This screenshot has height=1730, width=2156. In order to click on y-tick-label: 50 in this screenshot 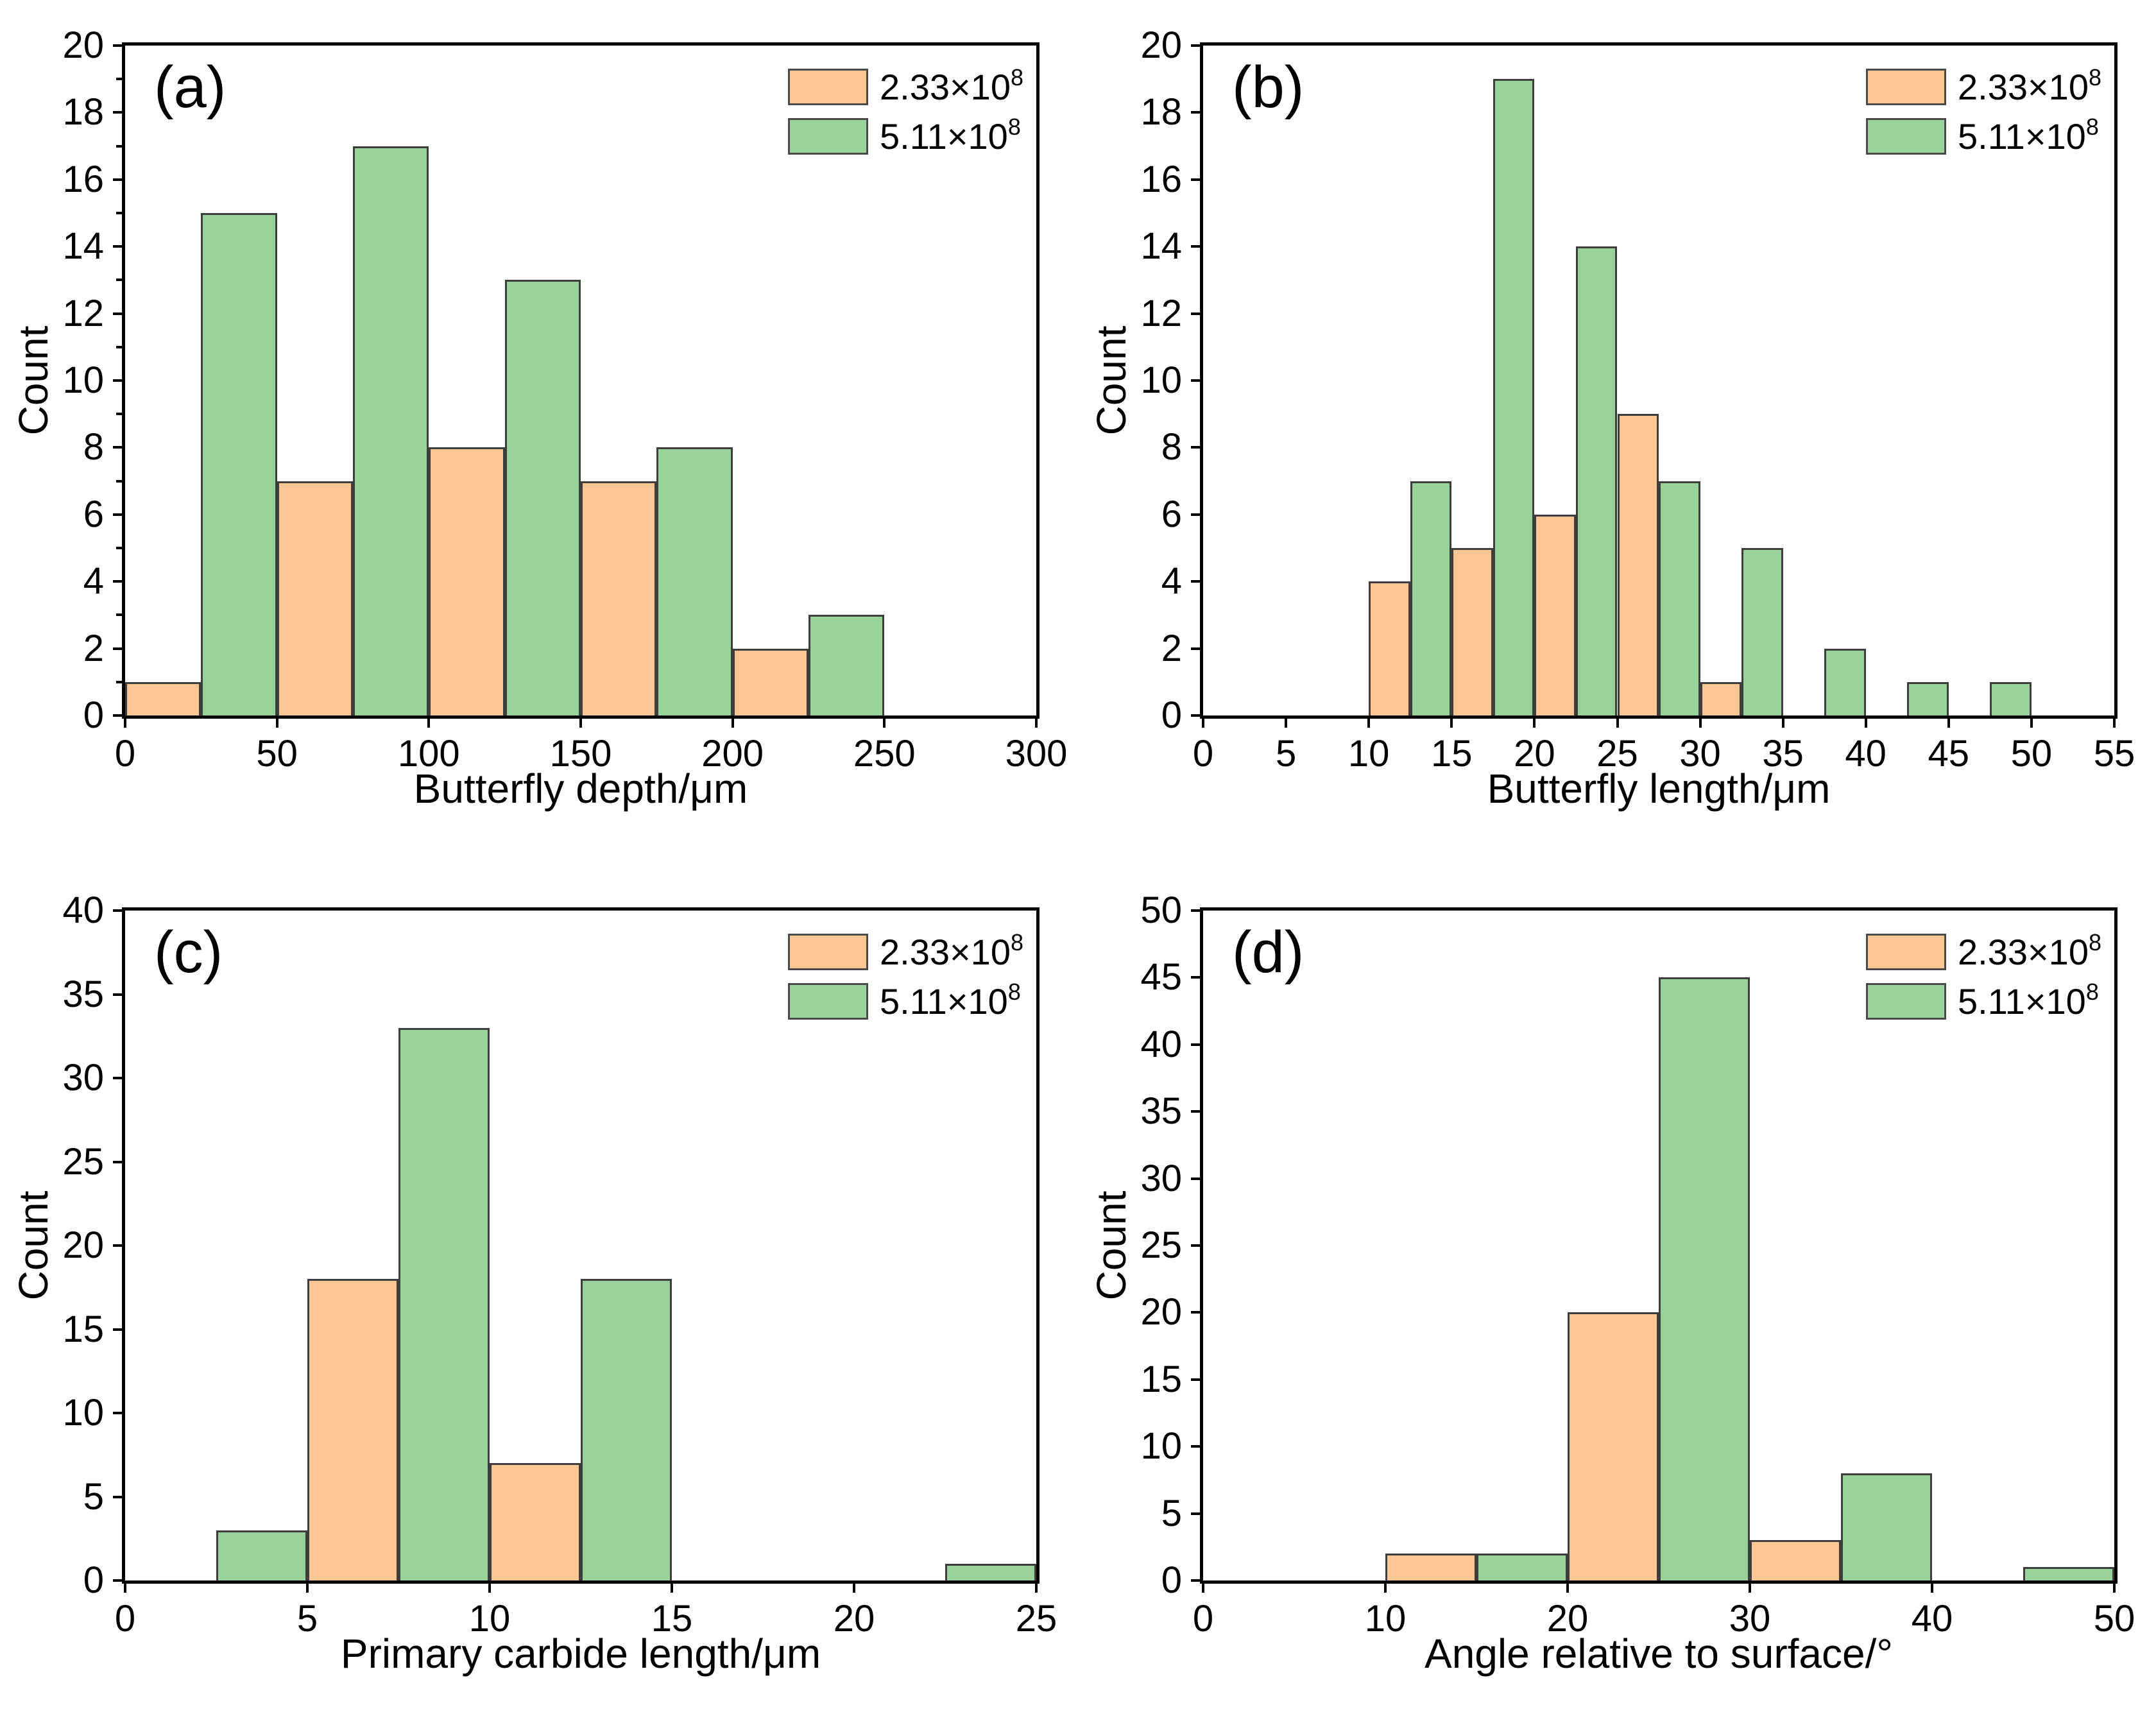, I will do `click(1161, 910)`.